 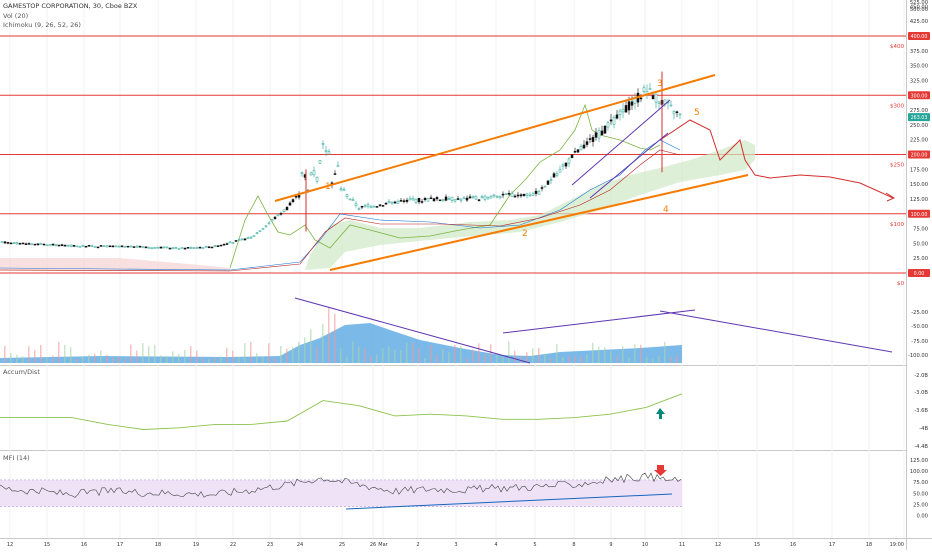 I want to click on price-tick-label: 175.00, so click(x=919, y=170).